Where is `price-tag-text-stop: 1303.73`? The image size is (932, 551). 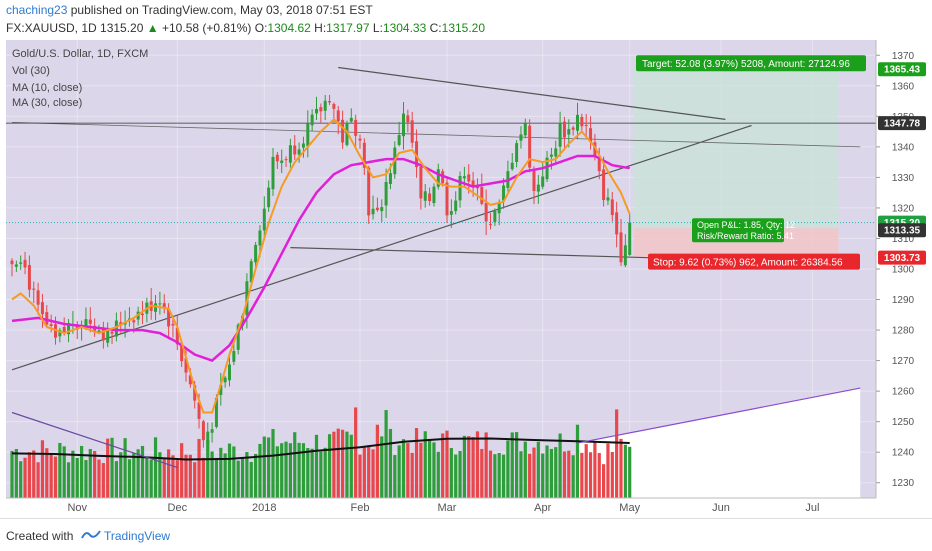
price-tag-text-stop: 1303.73 is located at coordinates (902, 258).